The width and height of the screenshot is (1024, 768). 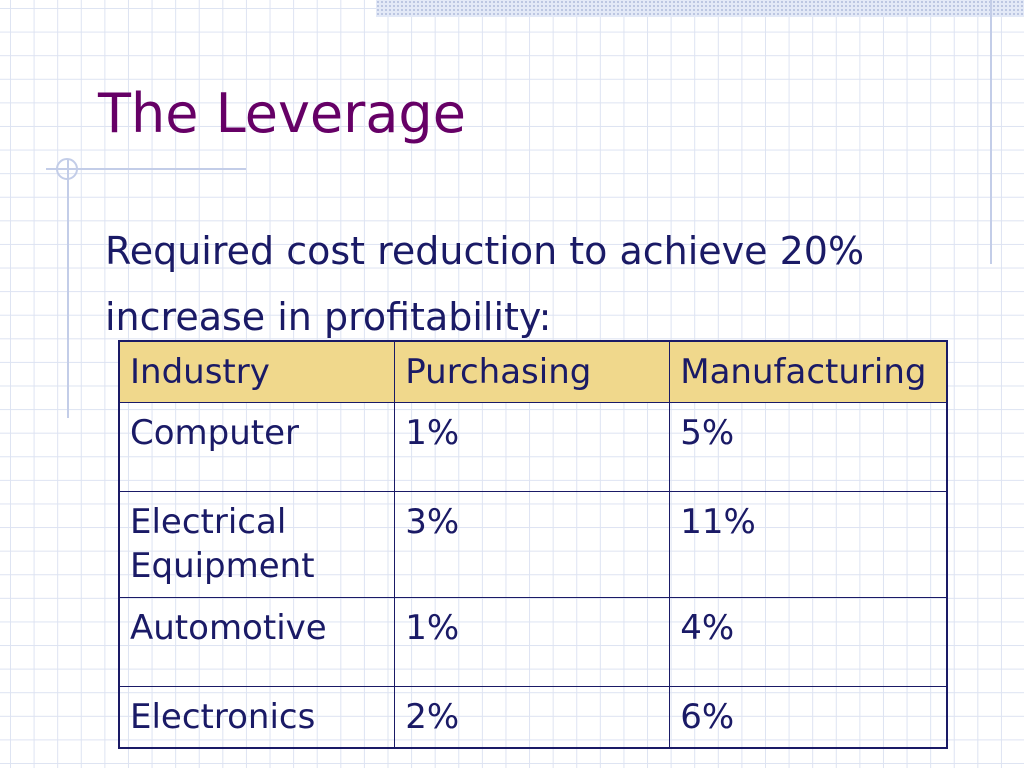 I want to click on table-row: Electrical Equipment 3% 11%, so click(x=533, y=544).